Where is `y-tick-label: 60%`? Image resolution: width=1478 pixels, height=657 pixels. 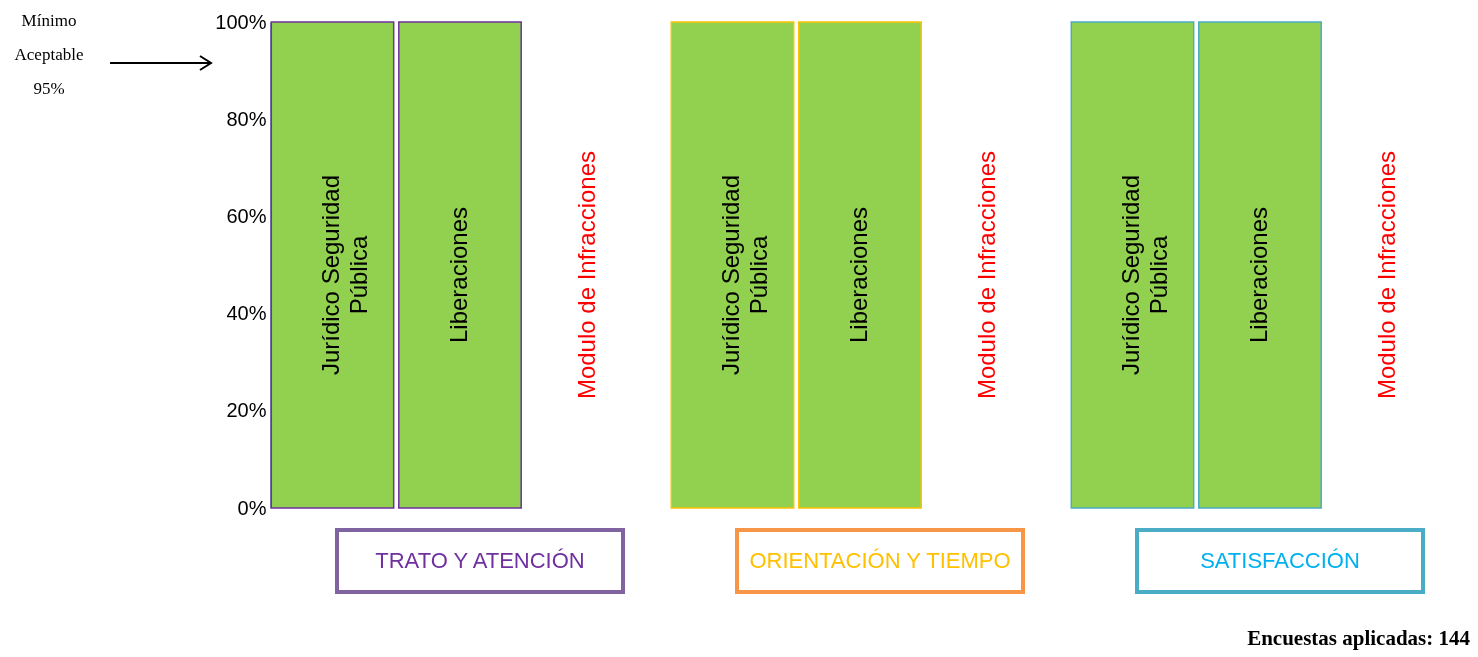 y-tick-label: 60% is located at coordinates (246, 215).